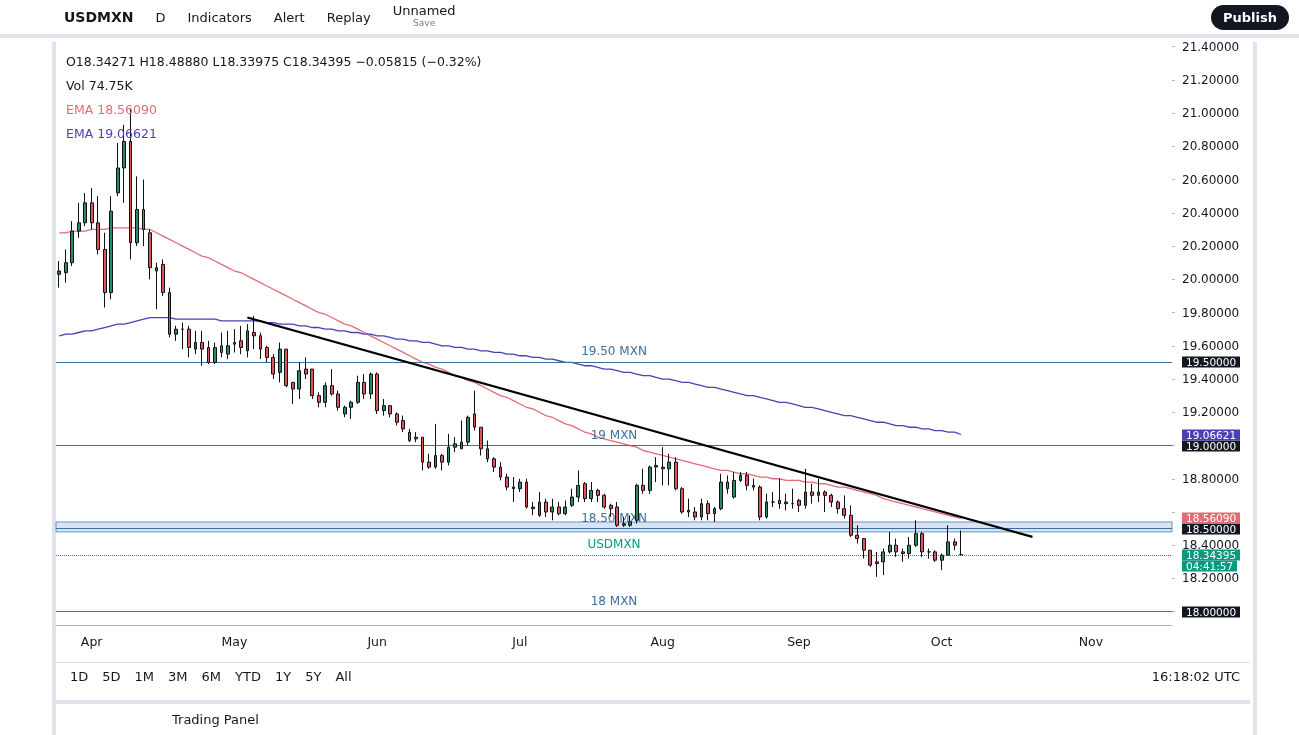 This screenshot has width=1299, height=735. Describe the element at coordinates (1211, 554) in the screenshot. I see `text: 18.34395` at that location.